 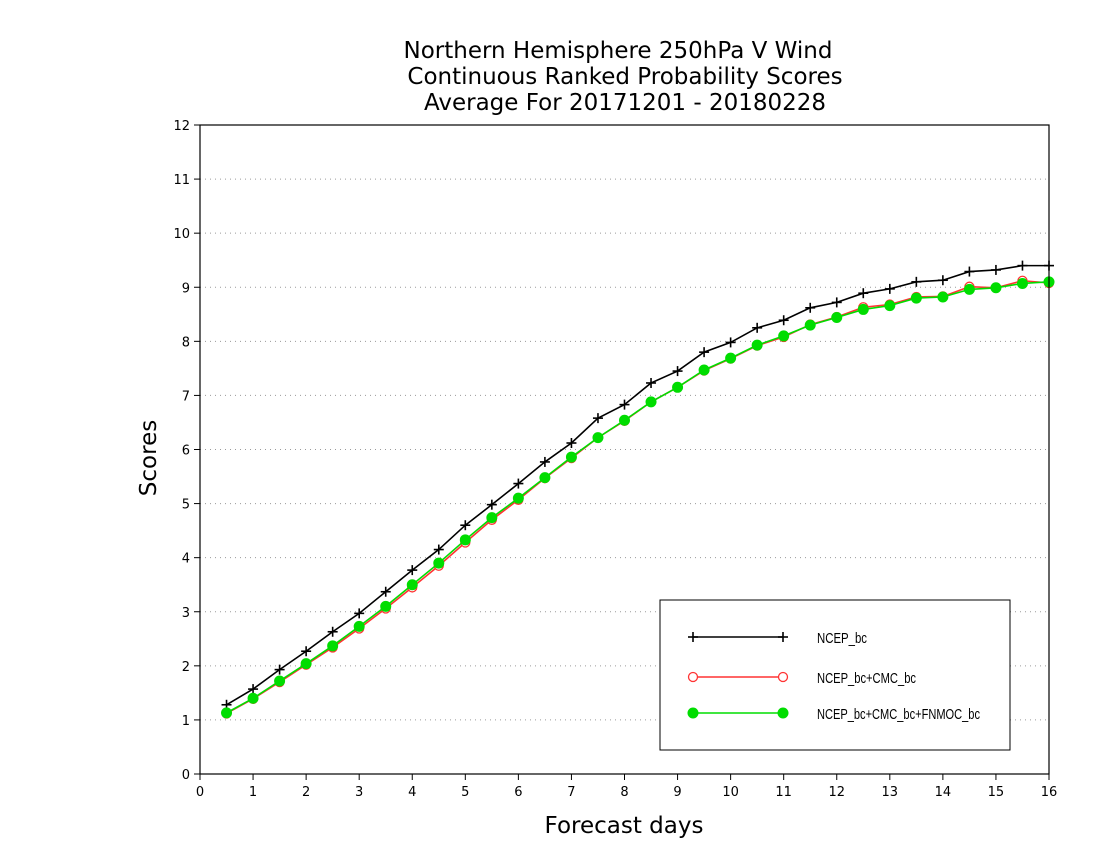 What do you see at coordinates (306, 792) in the screenshot?
I see `x-tick-label: 2` at bounding box center [306, 792].